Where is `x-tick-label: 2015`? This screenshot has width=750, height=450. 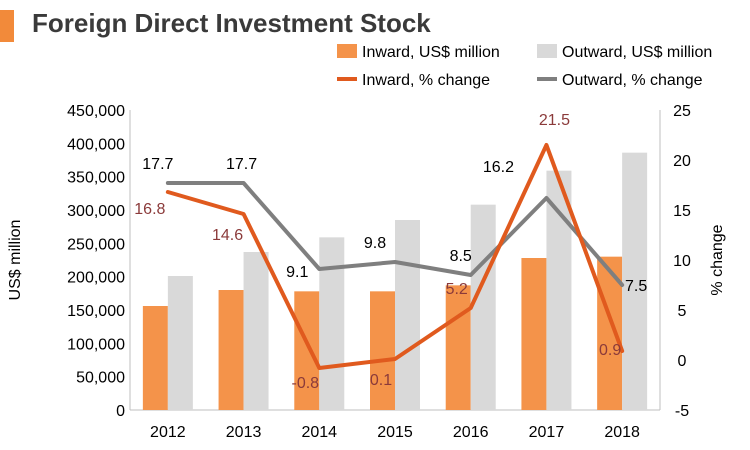
x-tick-label: 2015 is located at coordinates (395, 432).